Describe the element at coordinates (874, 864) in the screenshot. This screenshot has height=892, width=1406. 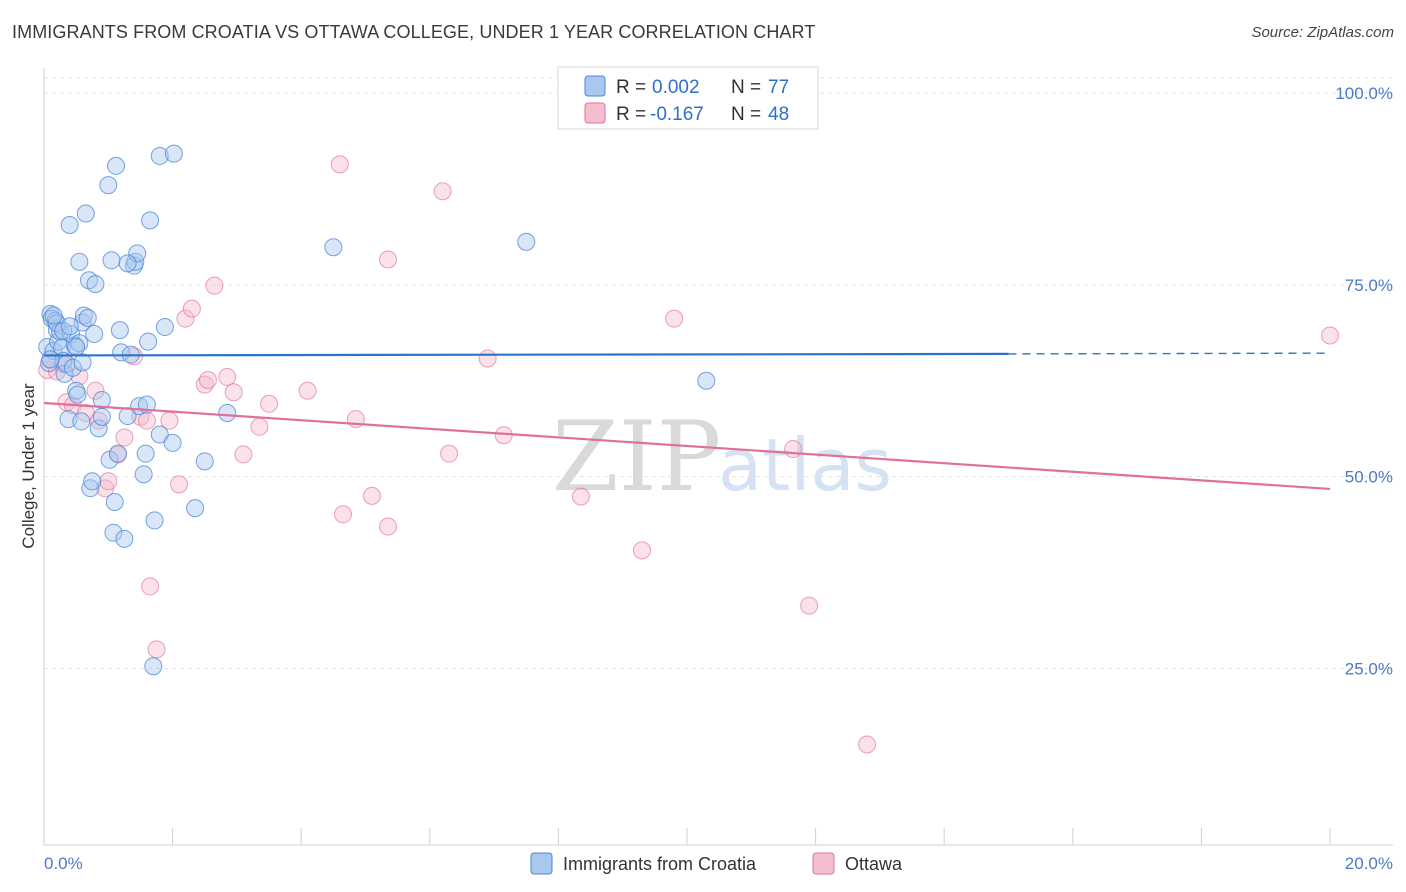
I see `bottom-legend-label-ottawa: Ottawa` at that location.